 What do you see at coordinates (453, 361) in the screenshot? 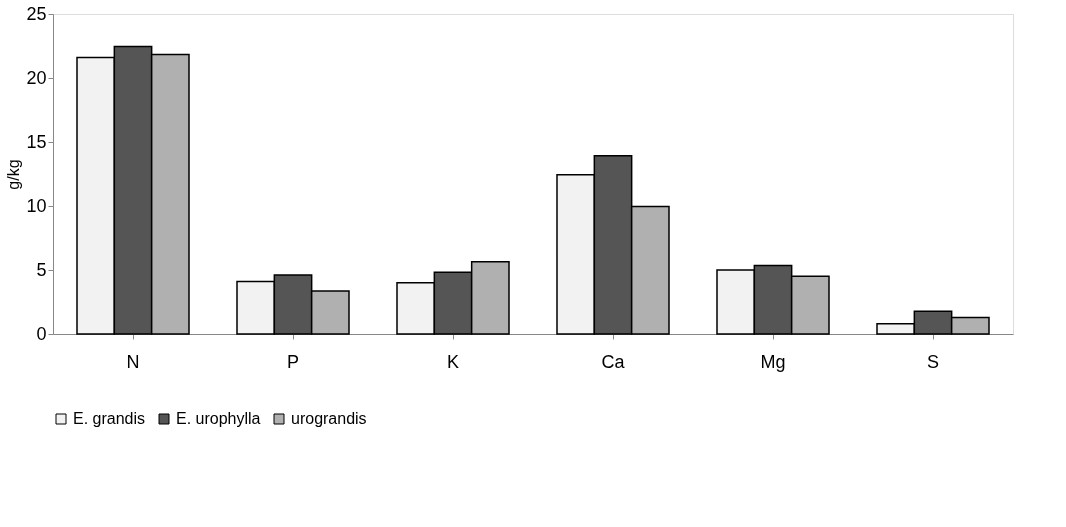
I see `x-tick-label: K` at bounding box center [453, 361].